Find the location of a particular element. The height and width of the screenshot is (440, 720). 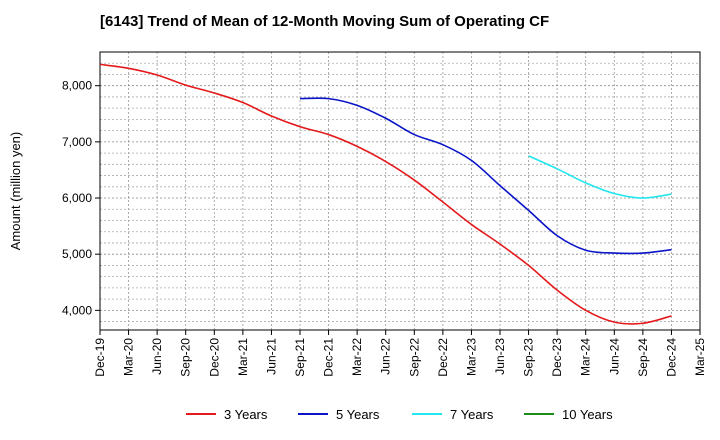

x-tick-label: Dec-20 is located at coordinates (214, 357).